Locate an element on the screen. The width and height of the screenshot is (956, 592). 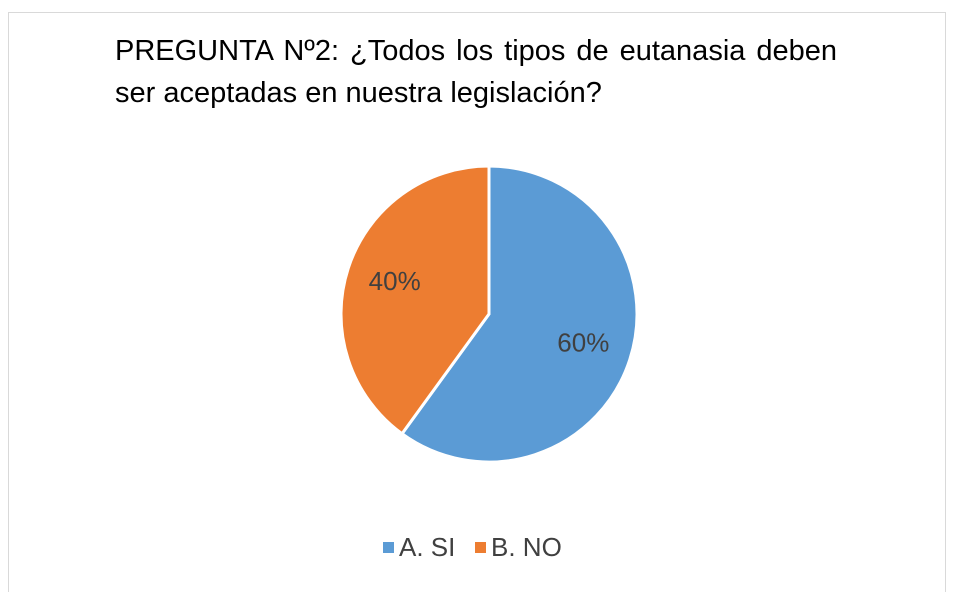
data-label: 40% is located at coordinates (395, 281).